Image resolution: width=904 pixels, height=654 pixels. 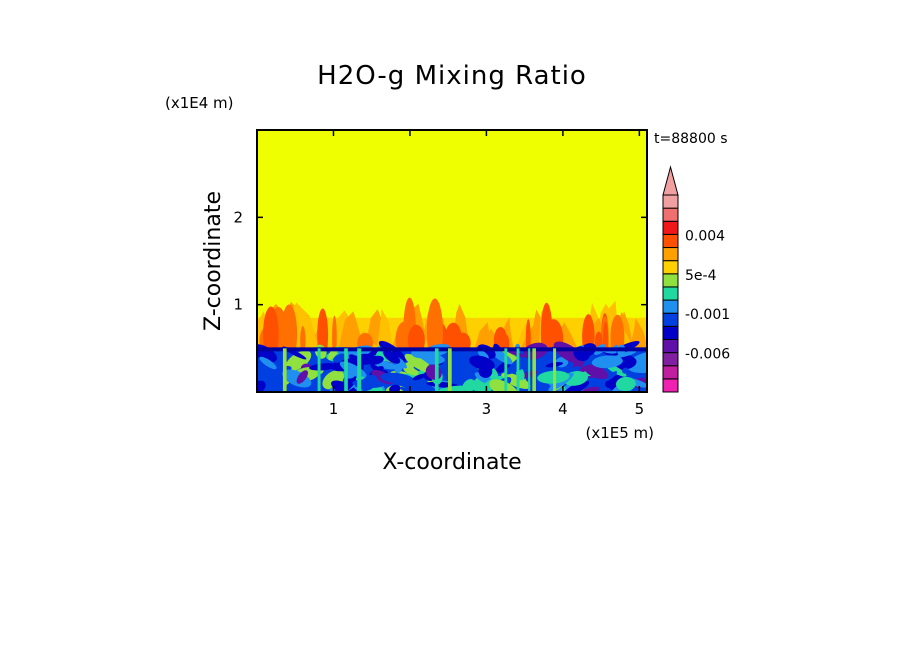 I want to click on colorbar-label: -0.006, so click(x=707, y=355).